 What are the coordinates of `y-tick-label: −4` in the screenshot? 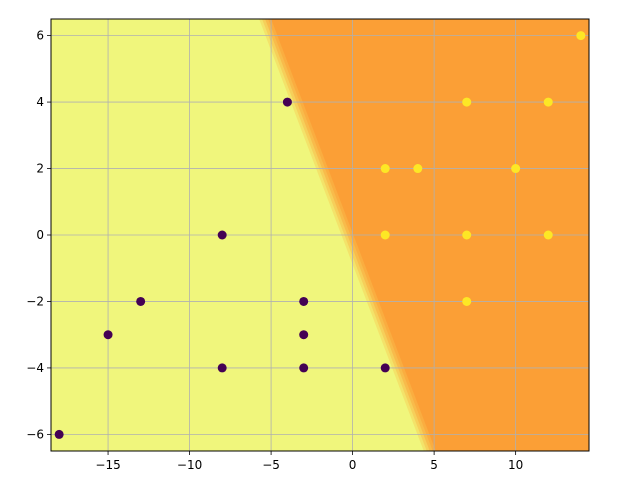 It's located at (35, 368).